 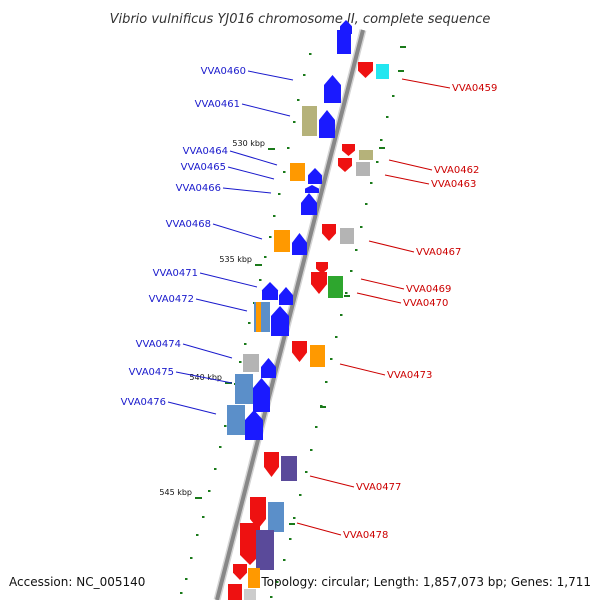 What do you see at coordinates (198, 188) in the screenshot?
I see `gene-label: VVA0466` at bounding box center [198, 188].